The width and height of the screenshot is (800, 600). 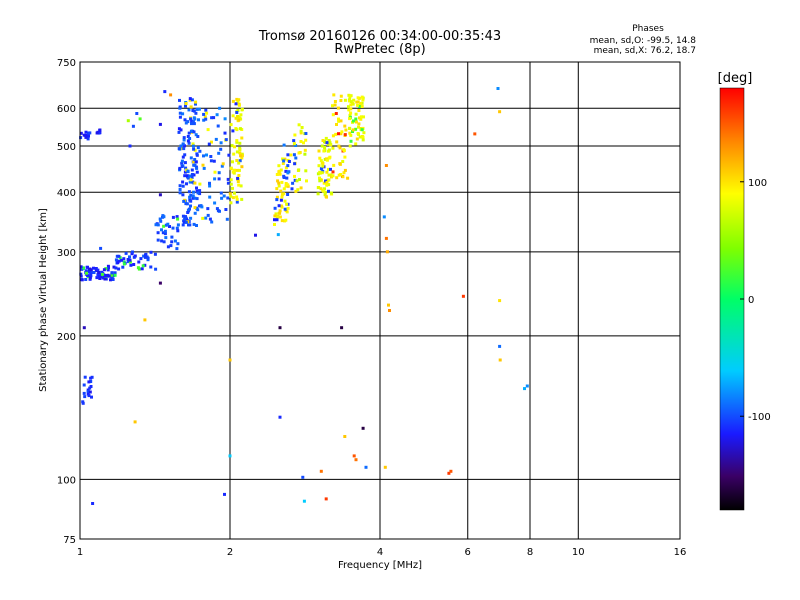 What do you see at coordinates (66, 302) in the screenshot?
I see `y-axis-ticks: 75 100 200 300 400 500 600 750` at bounding box center [66, 302].